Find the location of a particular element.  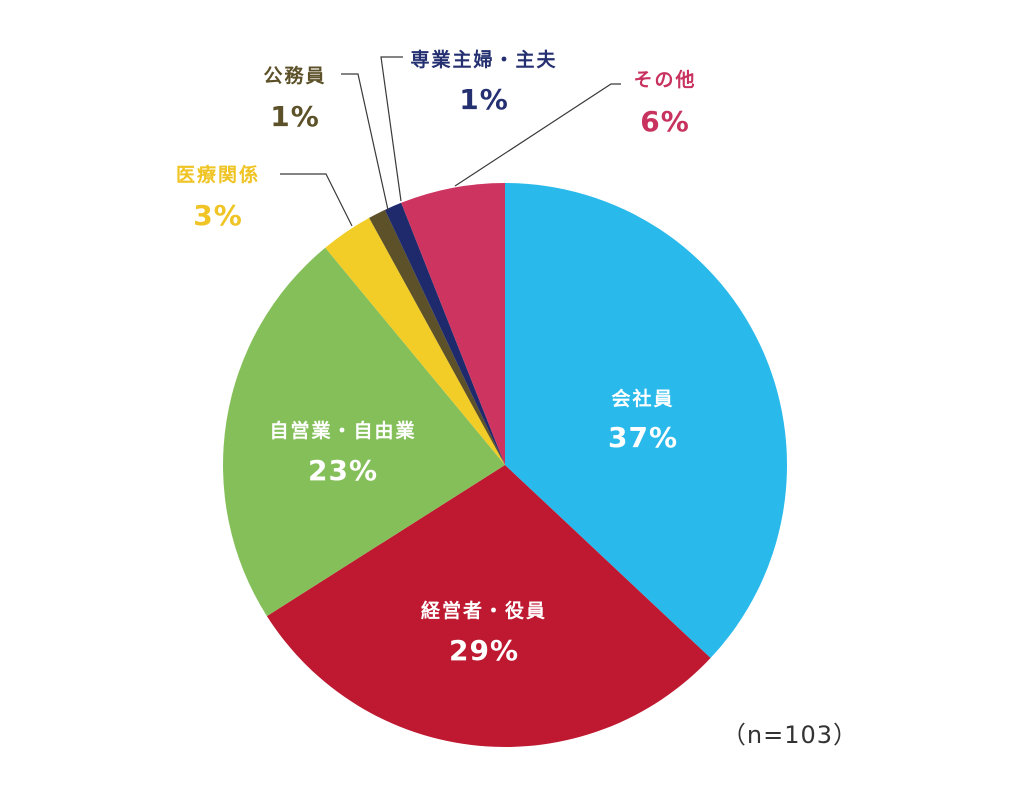

slice-value-medical: 3% is located at coordinates (218, 215).